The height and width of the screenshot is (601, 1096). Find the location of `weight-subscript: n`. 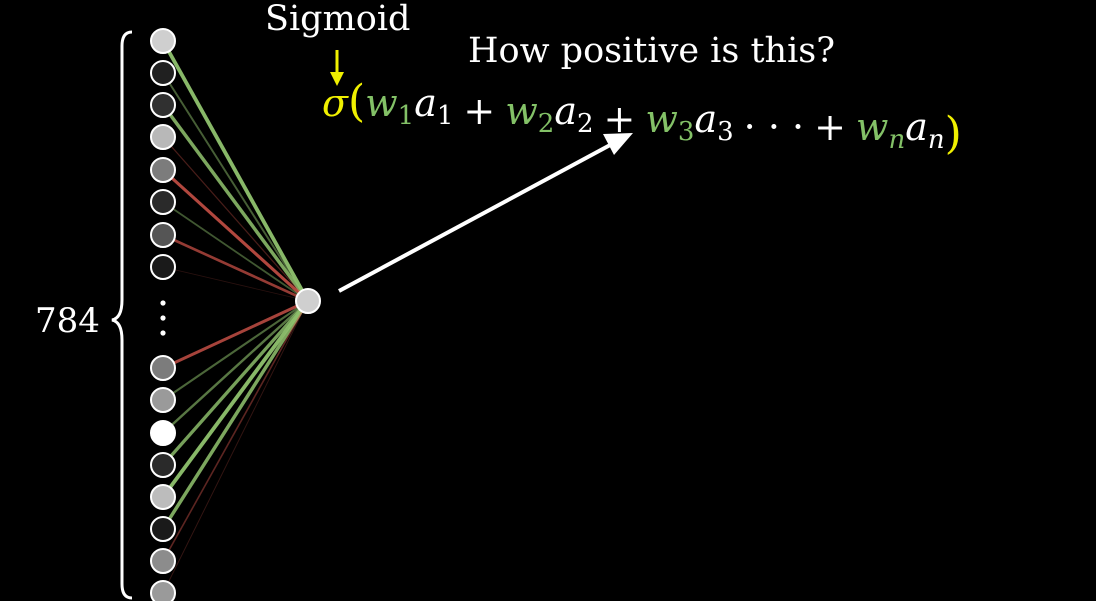

weight-subscript: n is located at coordinates (896, 140).